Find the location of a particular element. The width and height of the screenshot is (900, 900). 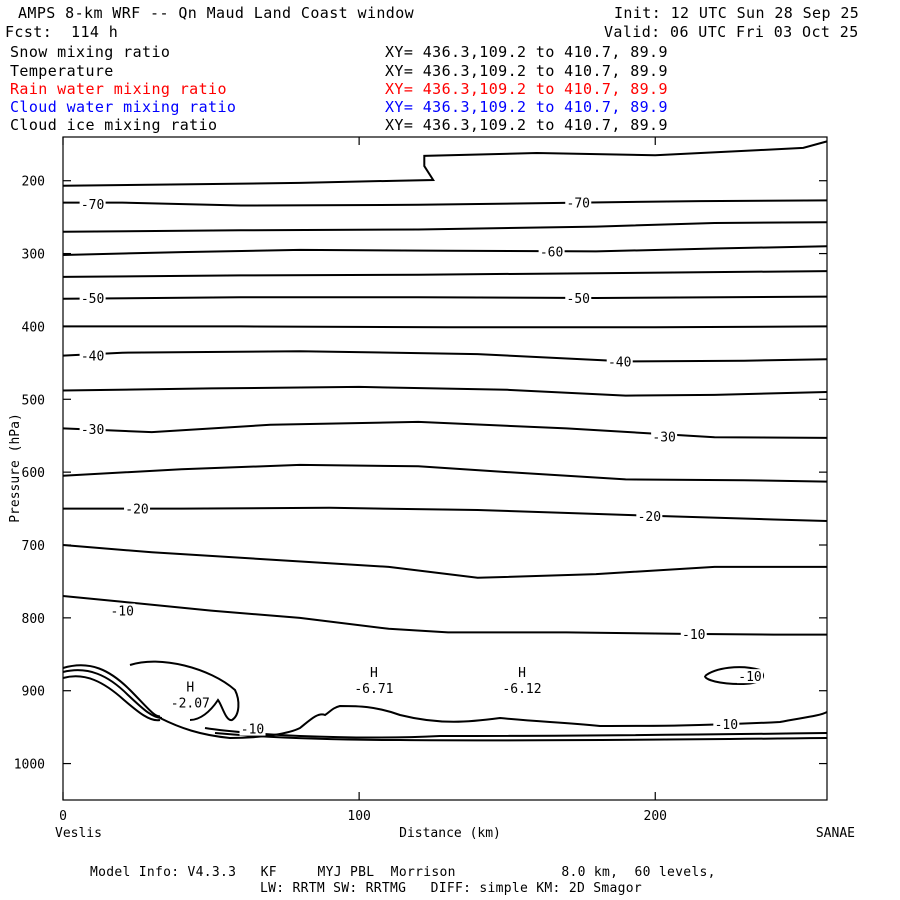

header-fcst: Fcst: 114 h is located at coordinates (62, 32).